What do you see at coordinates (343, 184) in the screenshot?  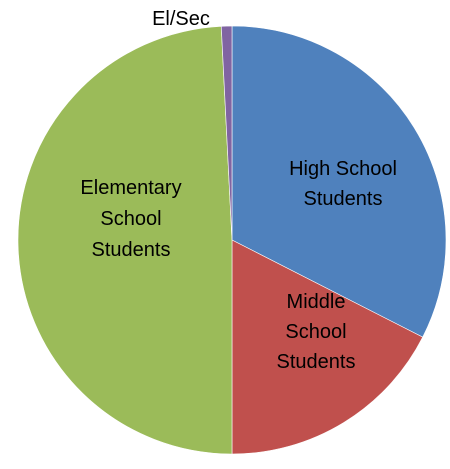 I see `pie-label-high-school-students: High School Students` at bounding box center [343, 184].